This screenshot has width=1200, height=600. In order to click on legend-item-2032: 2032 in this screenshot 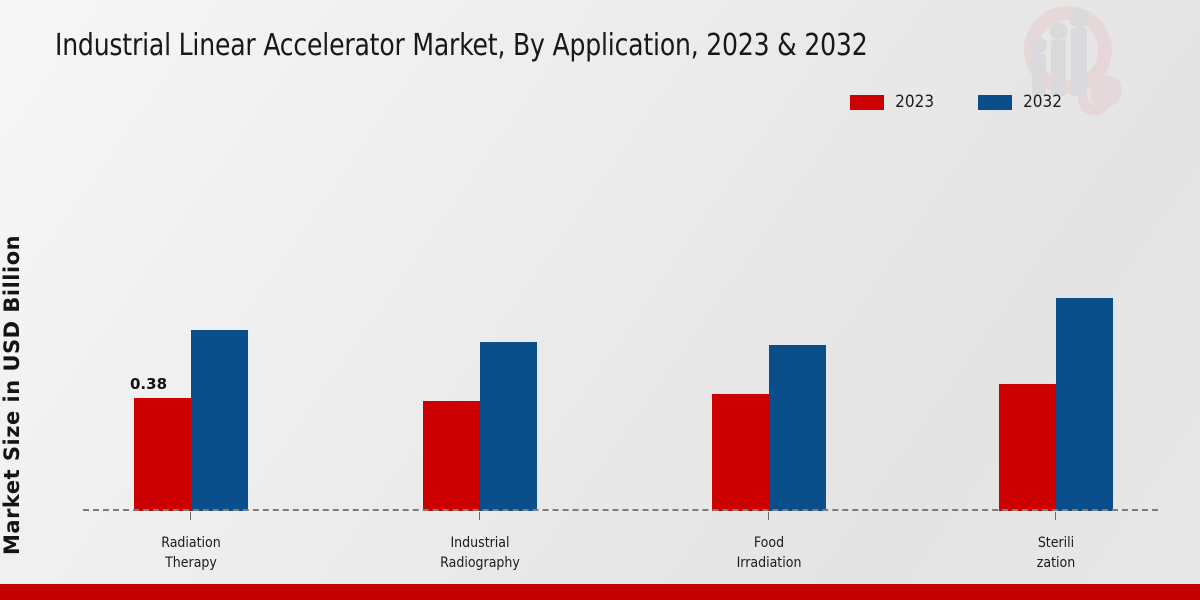, I will do `click(1020, 102)`.